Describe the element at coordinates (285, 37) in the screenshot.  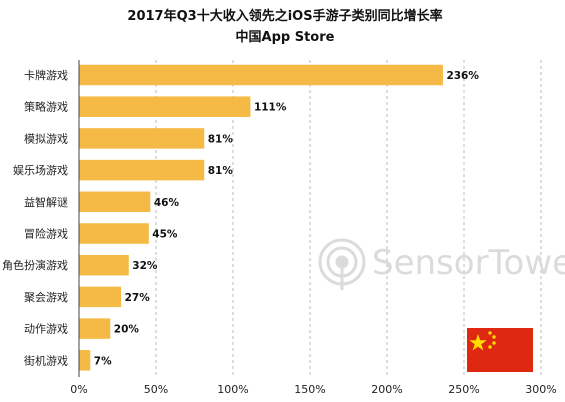
I see `chart-subtitle: 中国App Store` at that location.